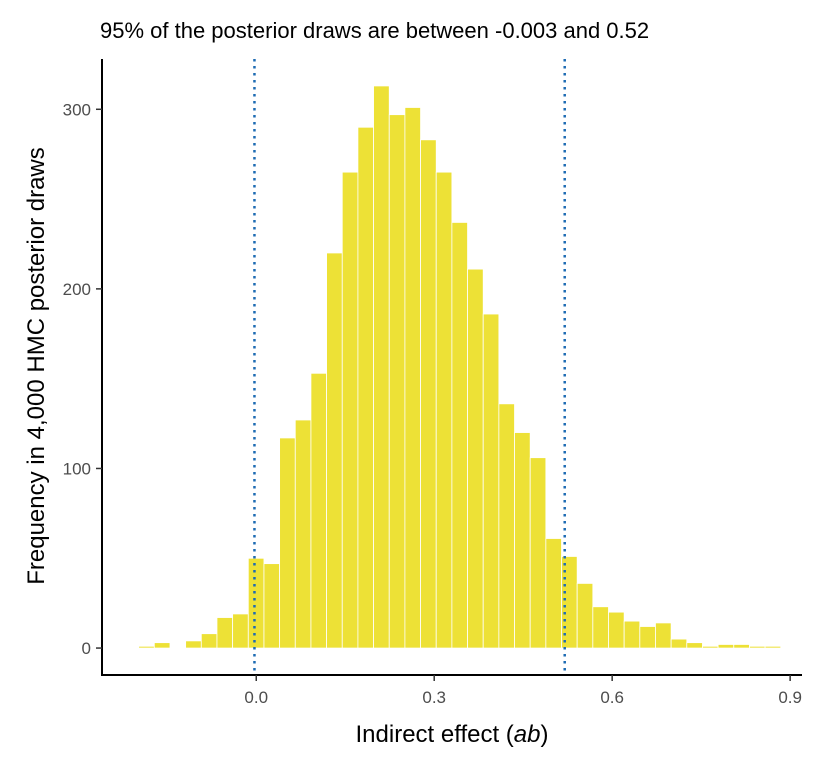 The width and height of the screenshot is (816, 768). I want to click on y-tick-label: 0, so click(86, 648).